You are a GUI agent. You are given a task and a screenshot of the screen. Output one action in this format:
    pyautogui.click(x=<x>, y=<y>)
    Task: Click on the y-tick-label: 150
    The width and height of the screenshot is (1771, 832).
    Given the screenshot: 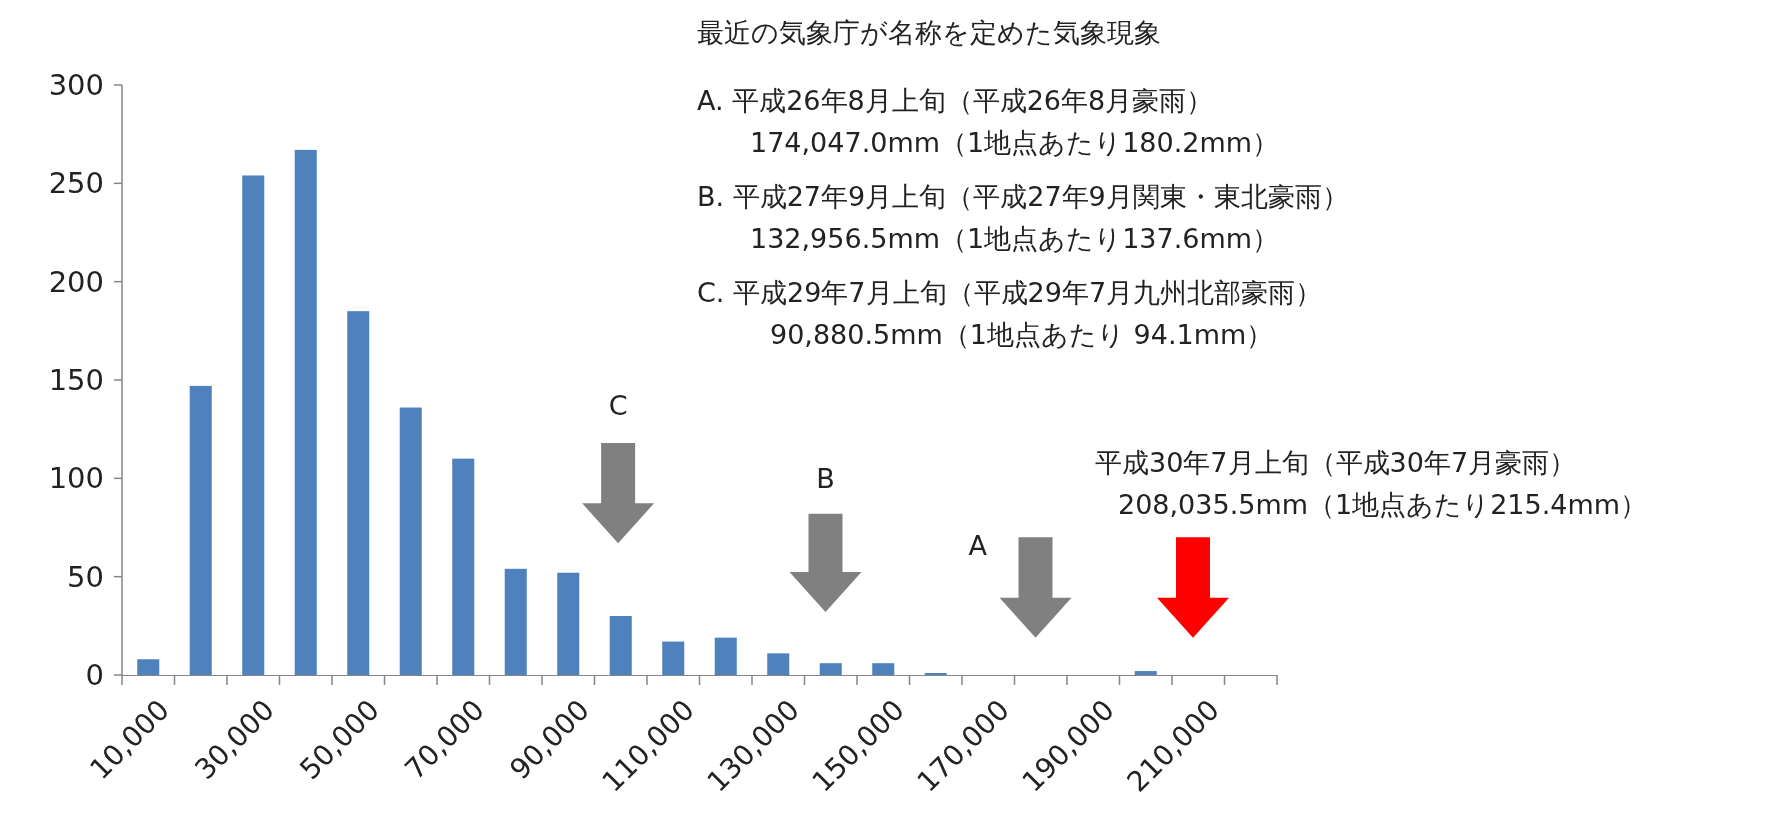 What is the action you would take?
    pyautogui.click(x=76, y=380)
    